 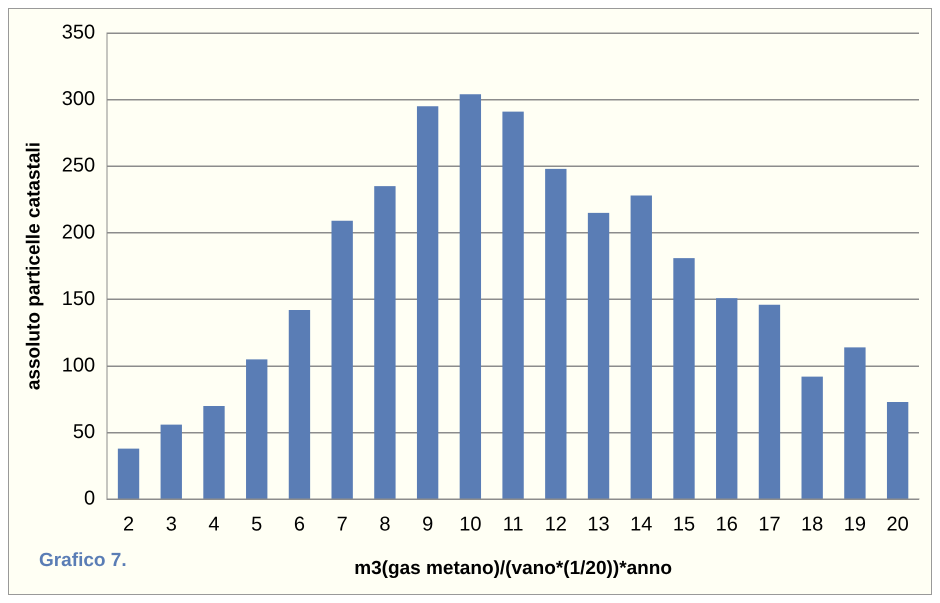 What do you see at coordinates (641, 525) in the screenshot?
I see `x-tick-label: 14` at bounding box center [641, 525].